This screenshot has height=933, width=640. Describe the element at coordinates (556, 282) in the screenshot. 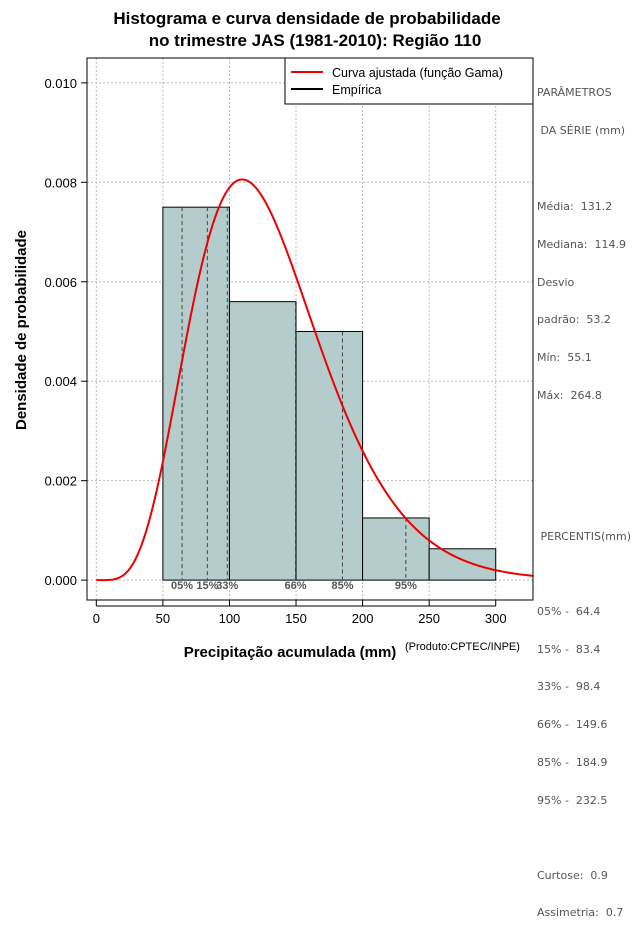

I see `param-desvio-1: Desvio` at that location.